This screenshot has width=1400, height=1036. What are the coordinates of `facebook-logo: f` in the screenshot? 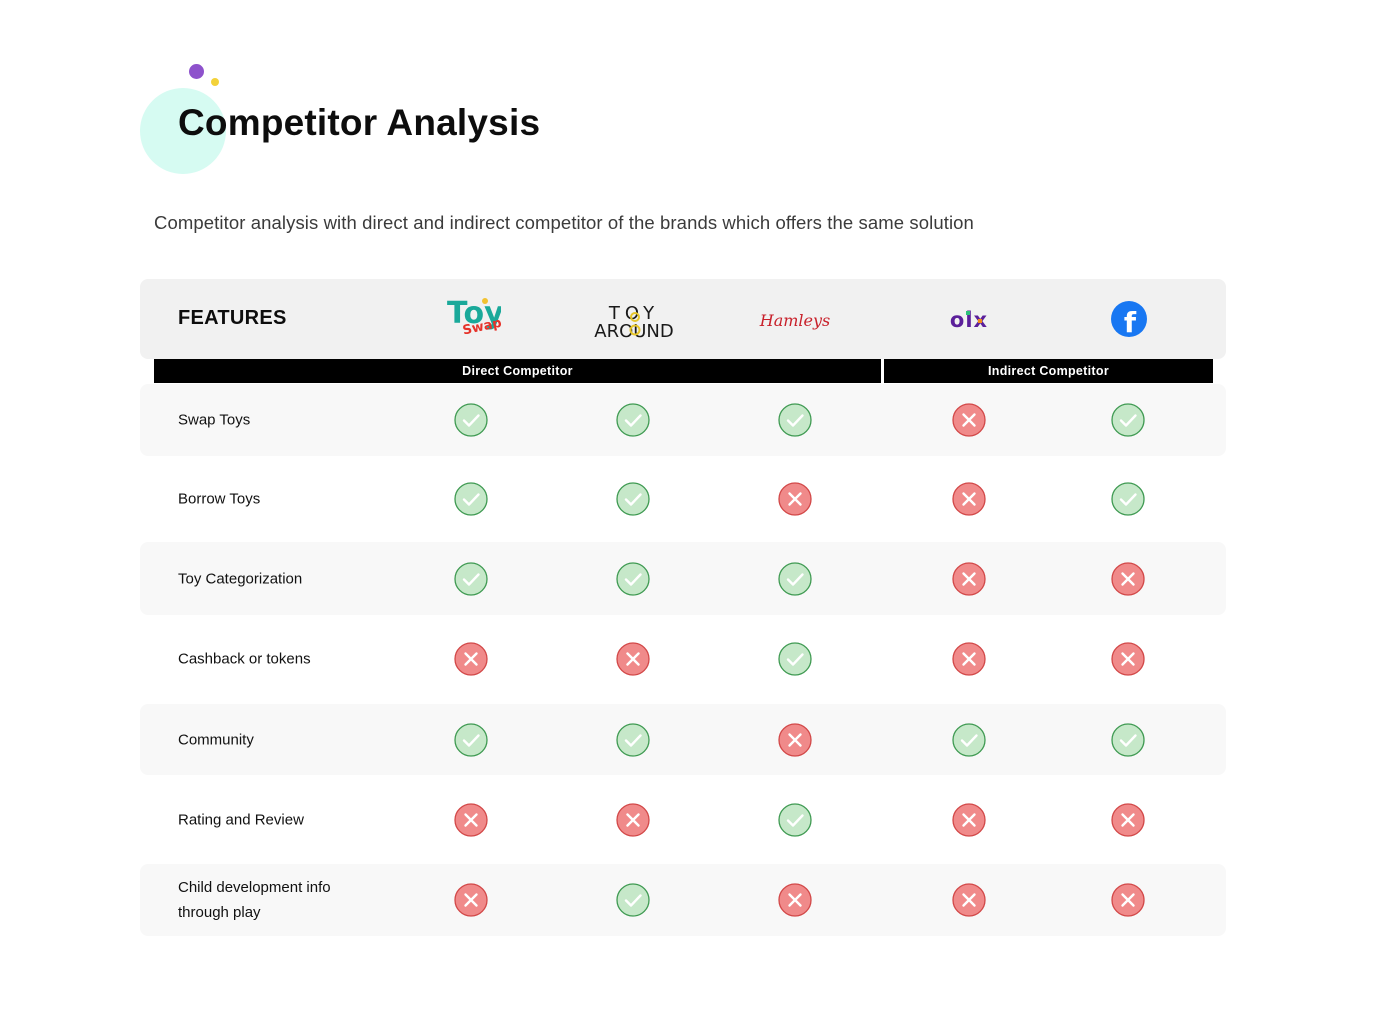 It's located at (1129, 319).